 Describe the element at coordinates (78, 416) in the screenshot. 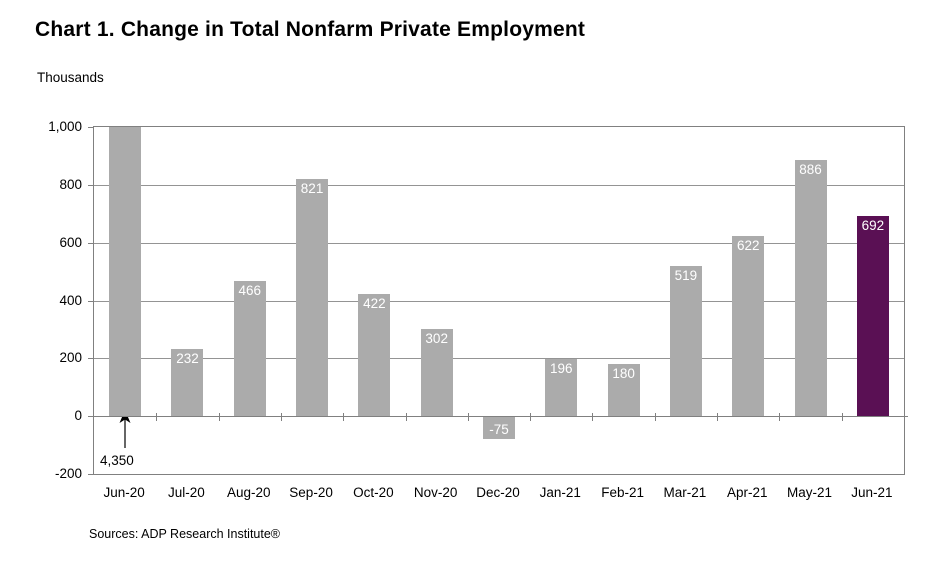

I see `y-axis-tick-label-0: 0` at that location.